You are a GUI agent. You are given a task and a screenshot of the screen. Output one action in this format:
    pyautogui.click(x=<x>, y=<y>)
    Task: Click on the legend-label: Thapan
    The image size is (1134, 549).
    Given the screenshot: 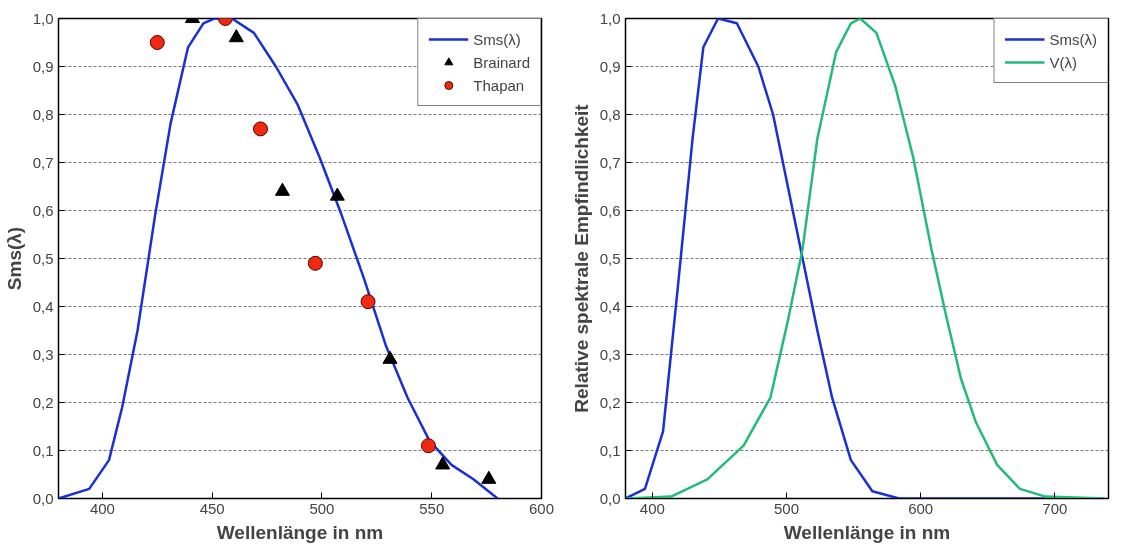 What is the action you would take?
    pyautogui.click(x=499, y=85)
    